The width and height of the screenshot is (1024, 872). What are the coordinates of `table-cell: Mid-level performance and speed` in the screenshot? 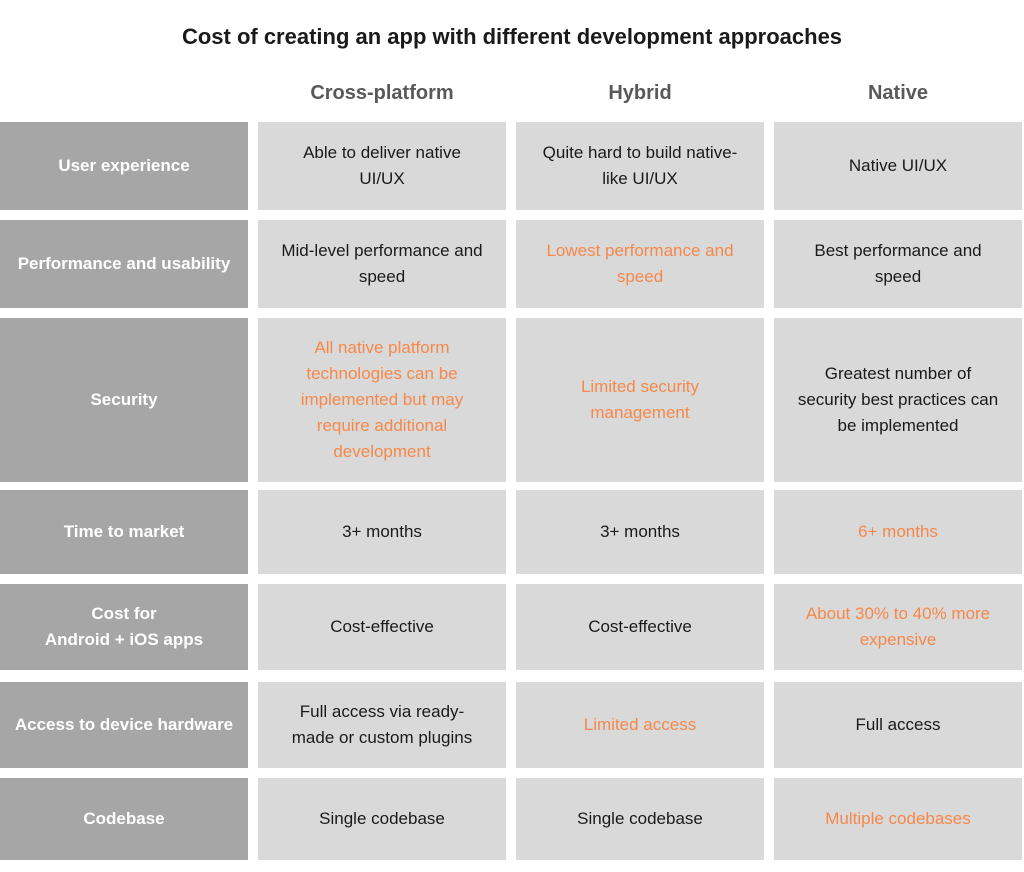 It's located at (382, 264).